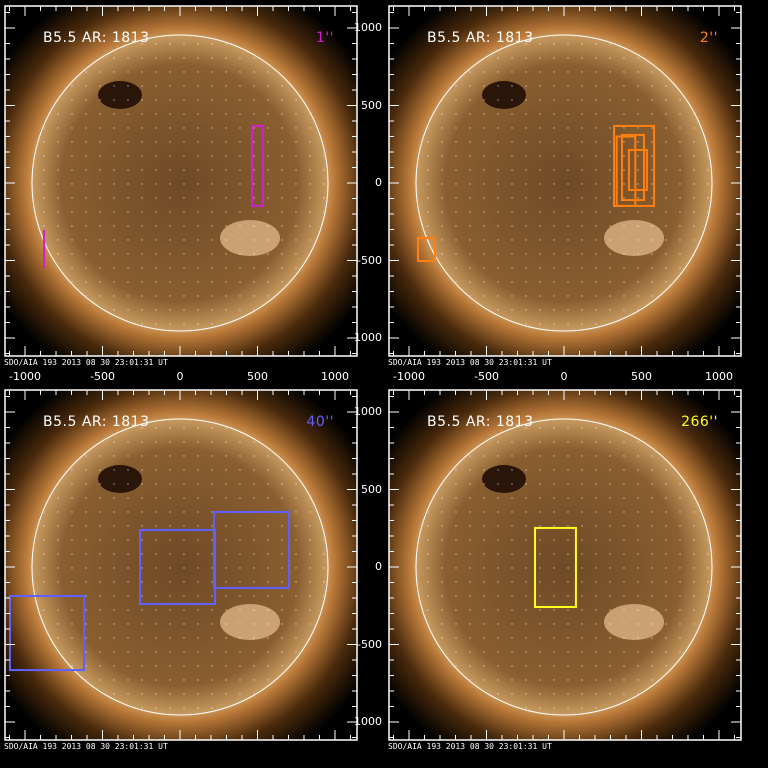 Image resolution: width=768 pixels, height=768 pixels. Describe the element at coordinates (708, 38) in the screenshot. I see `scale-label: 2''` at that location.